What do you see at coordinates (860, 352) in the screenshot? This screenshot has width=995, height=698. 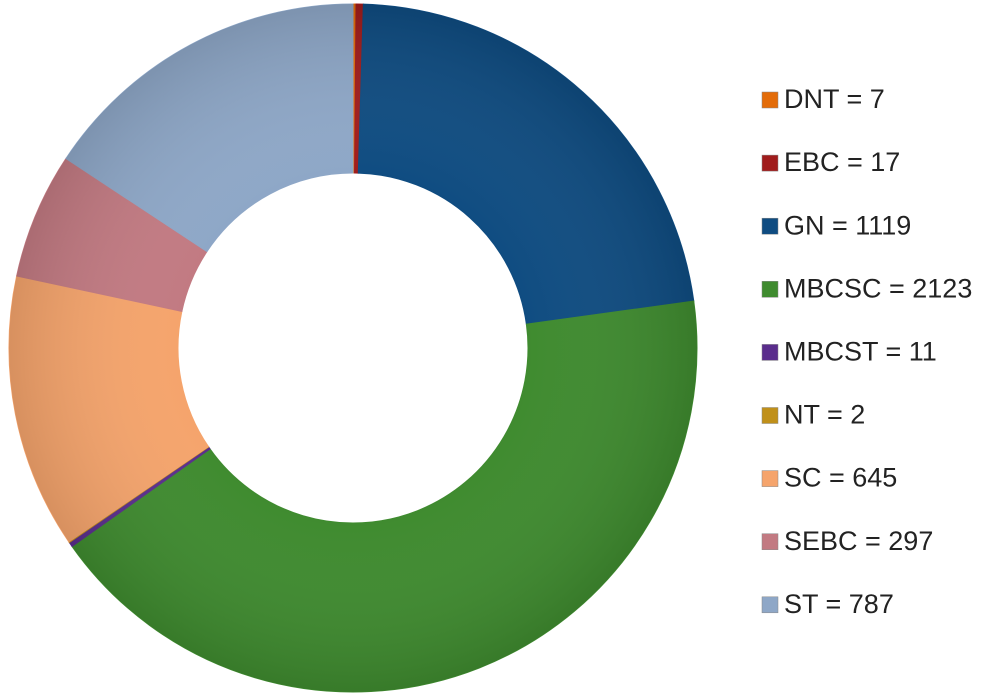 I see `legend-label: MBCST = 11` at bounding box center [860, 352].